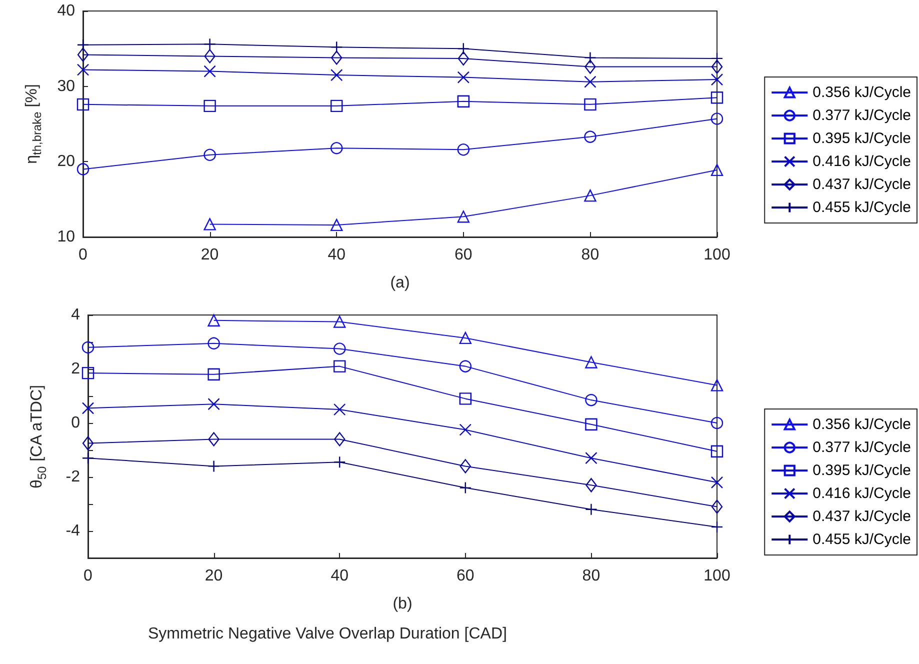 The width and height of the screenshot is (919, 664). Describe the element at coordinates (75, 369) in the screenshot. I see `y-tick-label: 2` at that location.